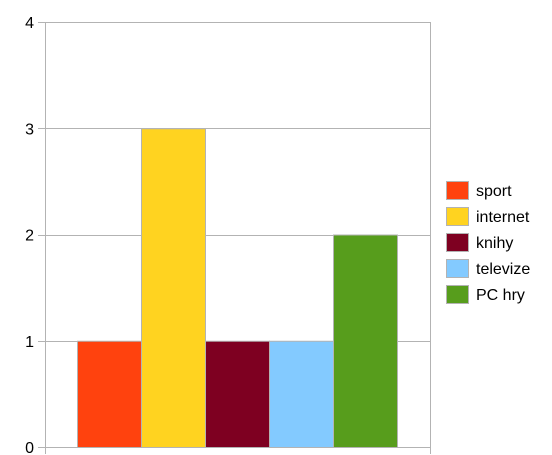 This screenshot has height=455, width=552. What do you see at coordinates (301, 394) in the screenshot?
I see `bar-televize` at bounding box center [301, 394].